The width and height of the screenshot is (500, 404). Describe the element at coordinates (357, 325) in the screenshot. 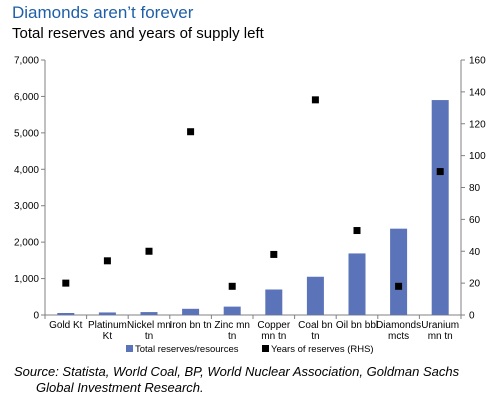

I see `x-tick-label: Oil bn bbl` at that location.